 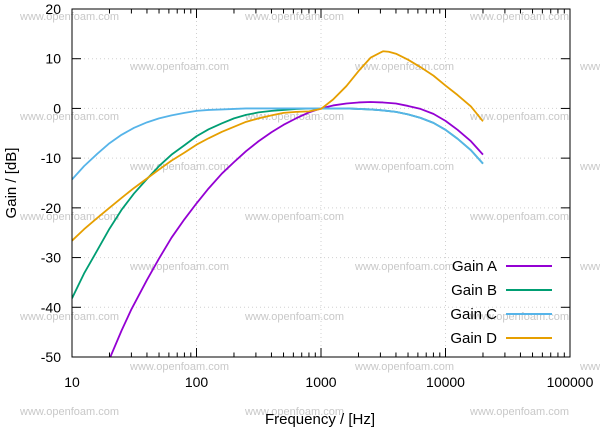 What do you see at coordinates (474, 266) in the screenshot?
I see `legend-label: Gain A` at bounding box center [474, 266].